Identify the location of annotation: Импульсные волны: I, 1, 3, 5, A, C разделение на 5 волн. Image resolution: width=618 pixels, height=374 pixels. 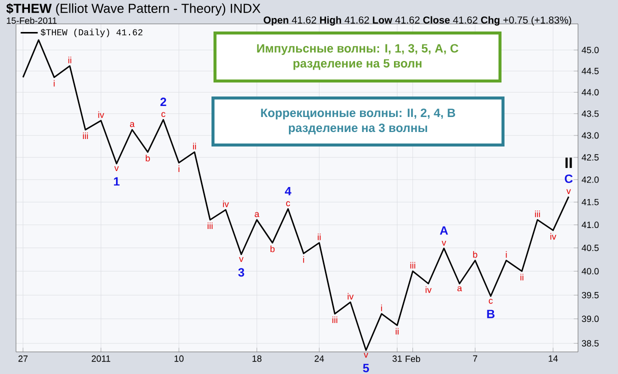
(357, 57).